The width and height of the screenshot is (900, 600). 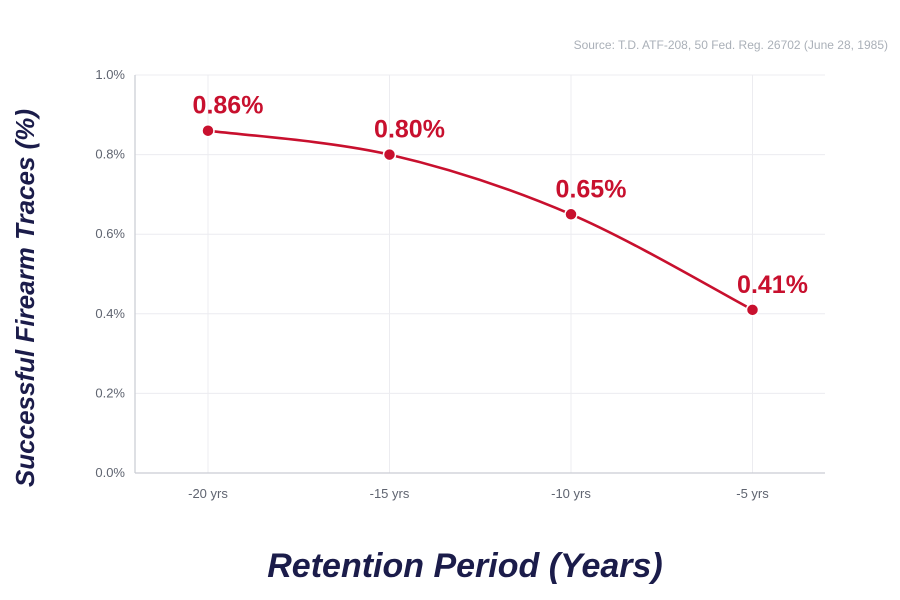 I want to click on y-tick-label: 0.8%, so click(x=110, y=154).